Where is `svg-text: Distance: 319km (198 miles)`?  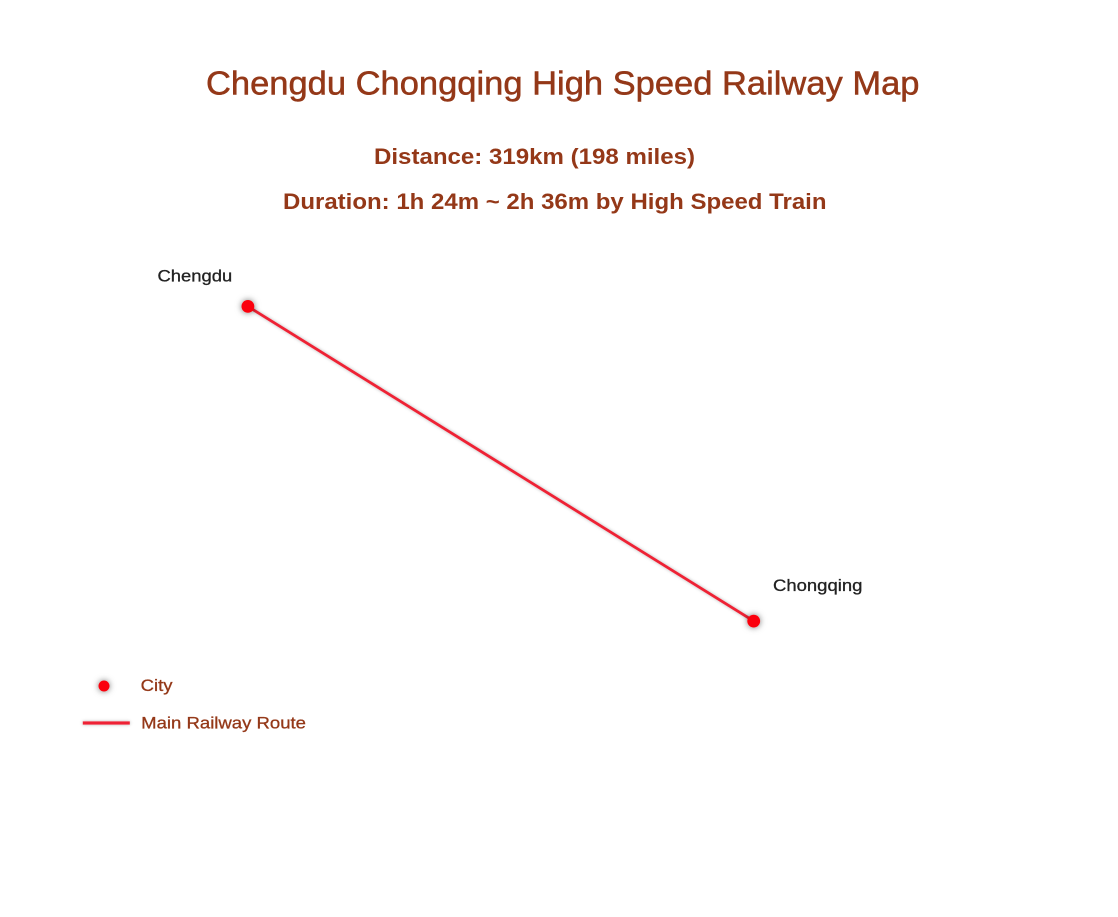 svg-text: Distance: 319km (198 miles) is located at coordinates (534, 156).